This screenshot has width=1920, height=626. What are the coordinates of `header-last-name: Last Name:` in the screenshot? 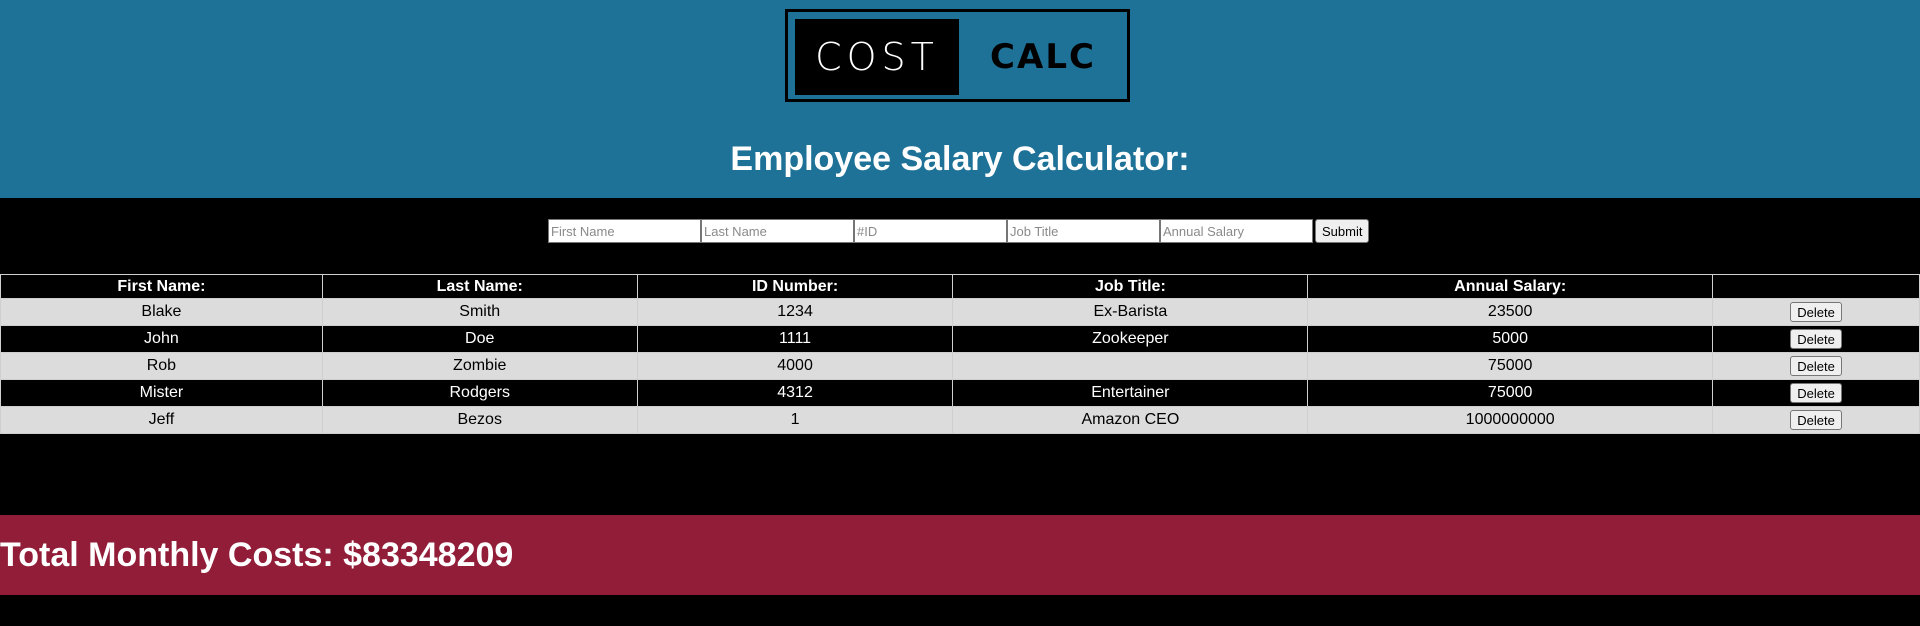 It's located at (479, 286).